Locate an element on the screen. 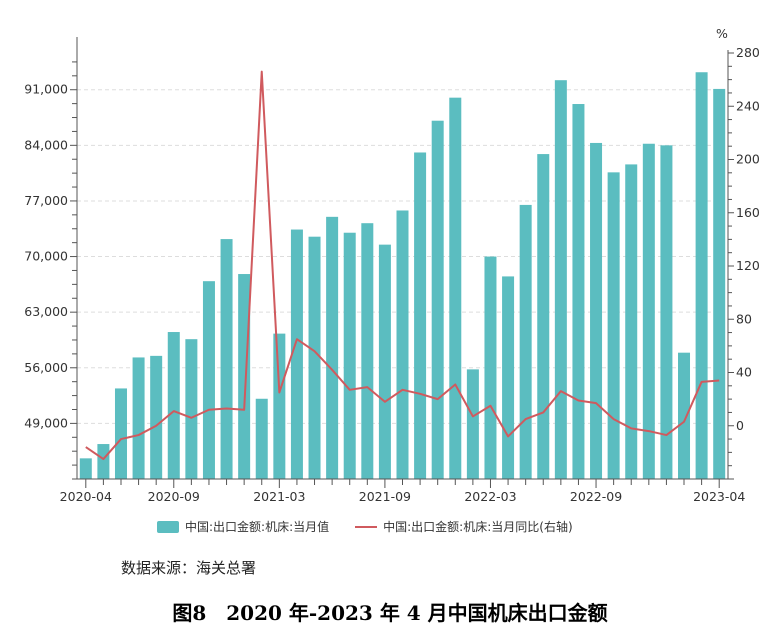 The height and width of the screenshot is (637, 780). left-tick-label: 84,000 is located at coordinates (46, 144).